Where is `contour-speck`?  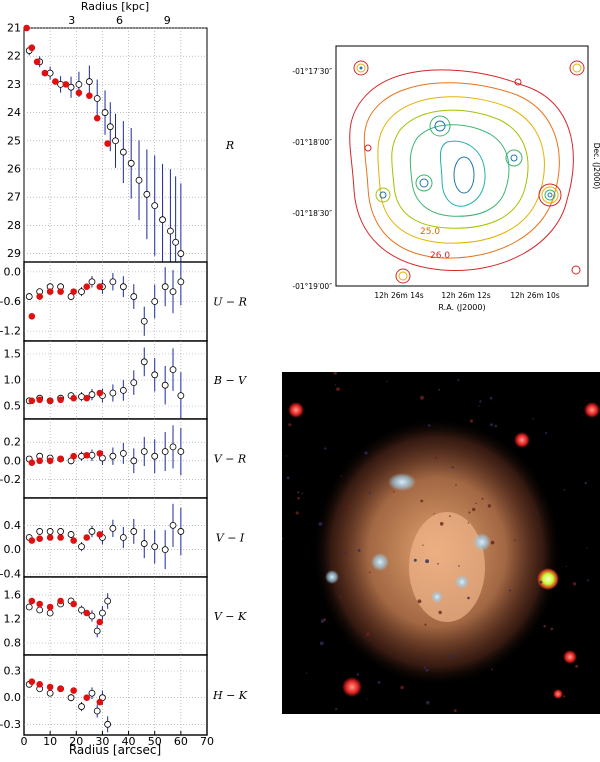
contour-speck is located at coordinates (368, 148).